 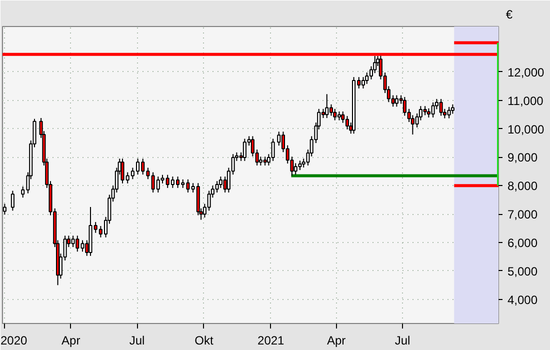 I want to click on x-tick-label: 2020, so click(x=14, y=341).